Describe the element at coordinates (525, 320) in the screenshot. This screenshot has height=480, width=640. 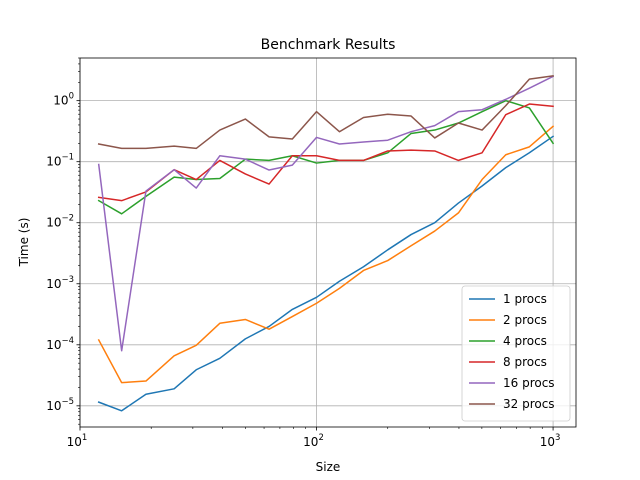
I see `legend-label: 2 procs` at that location.